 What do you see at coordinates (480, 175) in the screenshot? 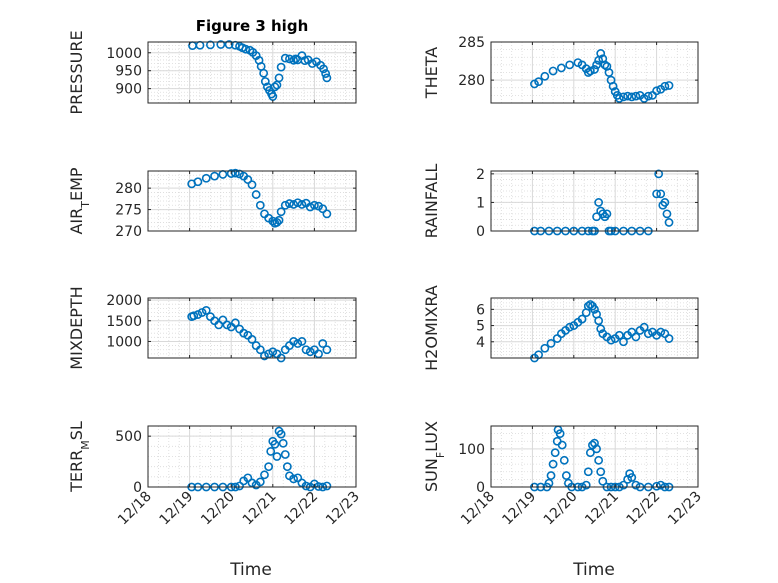
I see `y-tick-label: 2` at bounding box center [480, 175].